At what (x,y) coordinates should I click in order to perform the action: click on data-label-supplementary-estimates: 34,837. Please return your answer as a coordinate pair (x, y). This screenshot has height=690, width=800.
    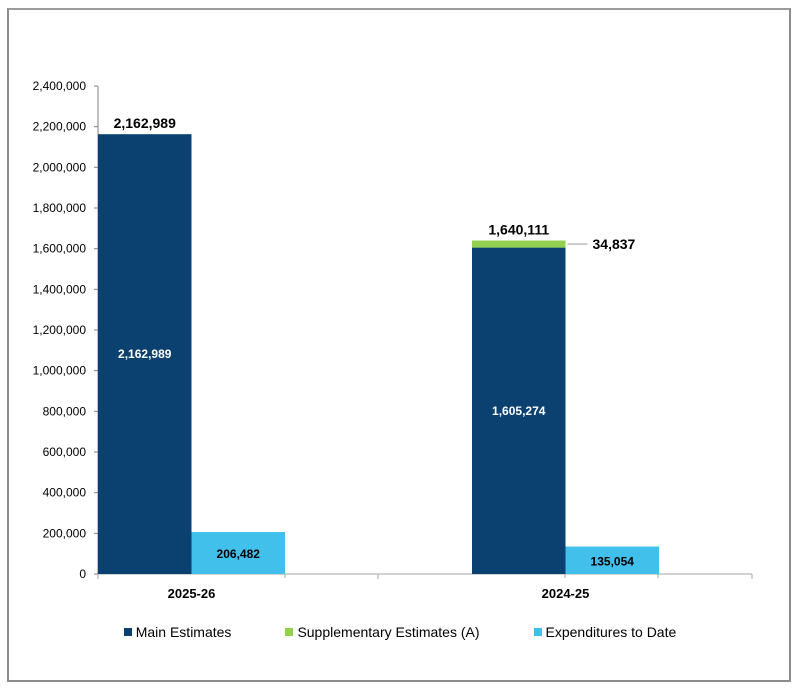
    Looking at the image, I should click on (614, 244).